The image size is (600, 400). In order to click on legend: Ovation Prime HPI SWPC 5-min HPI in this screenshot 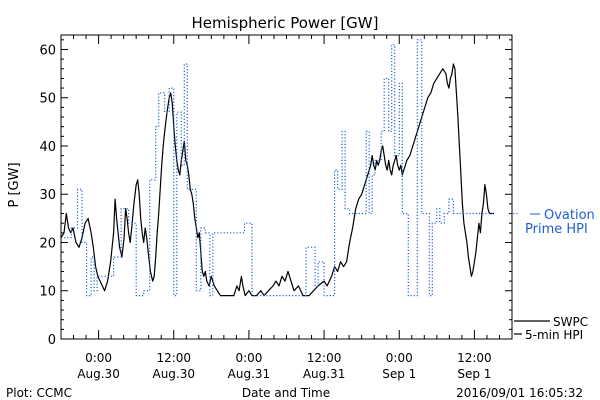, I will do `click(554, 275)`.